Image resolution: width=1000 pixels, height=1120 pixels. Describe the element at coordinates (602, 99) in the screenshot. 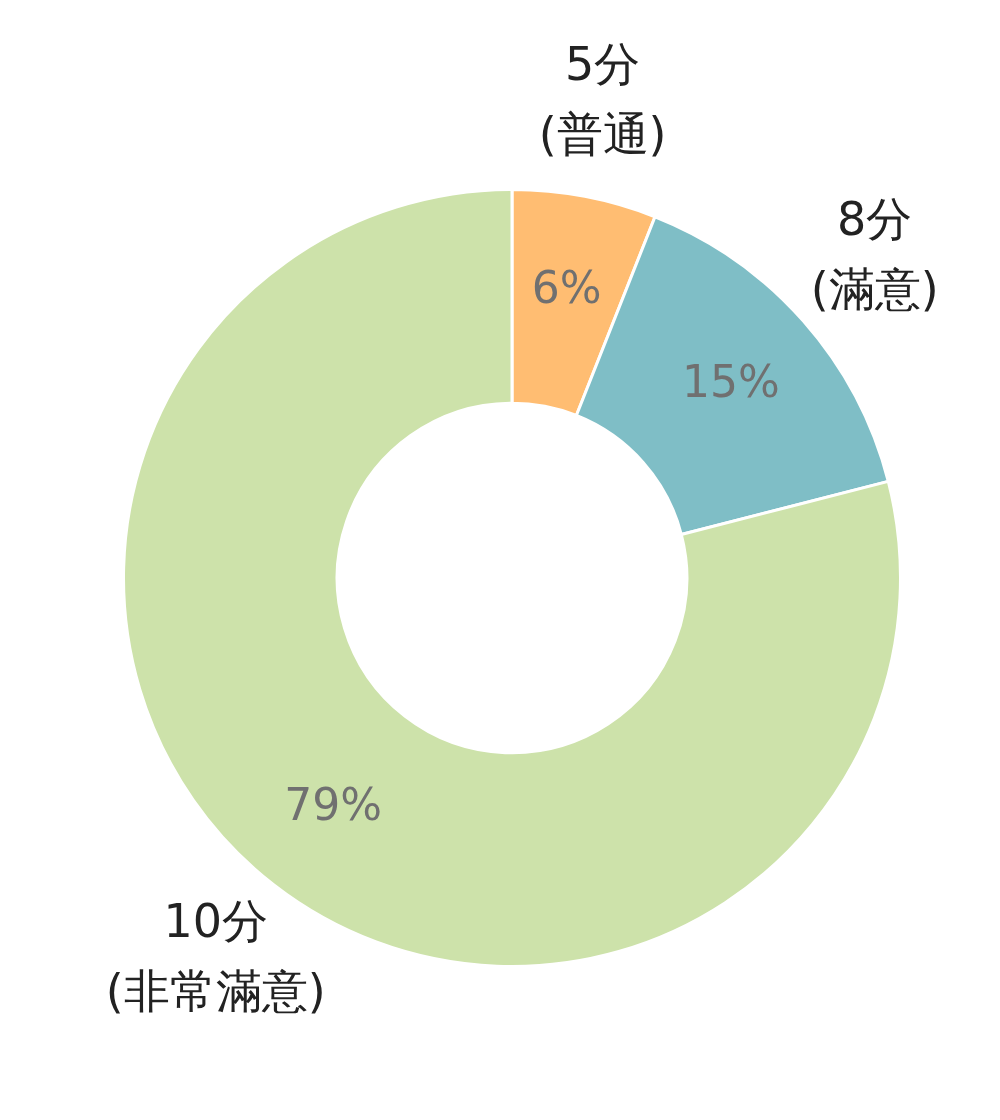

I see `slice-label: 5分 (普通)` at that location.